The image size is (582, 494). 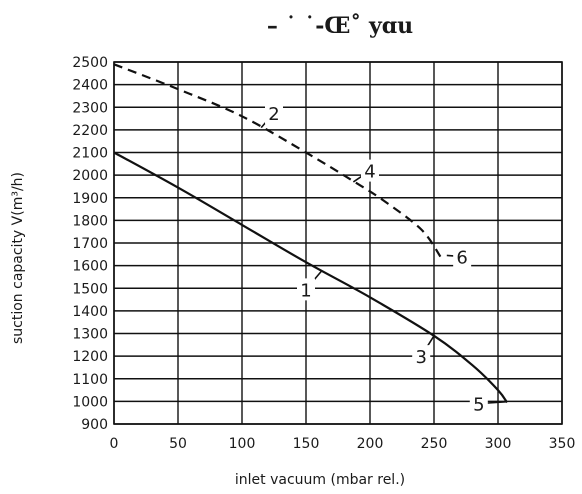 I want to click on annotation-label: 1, so click(x=305, y=290).